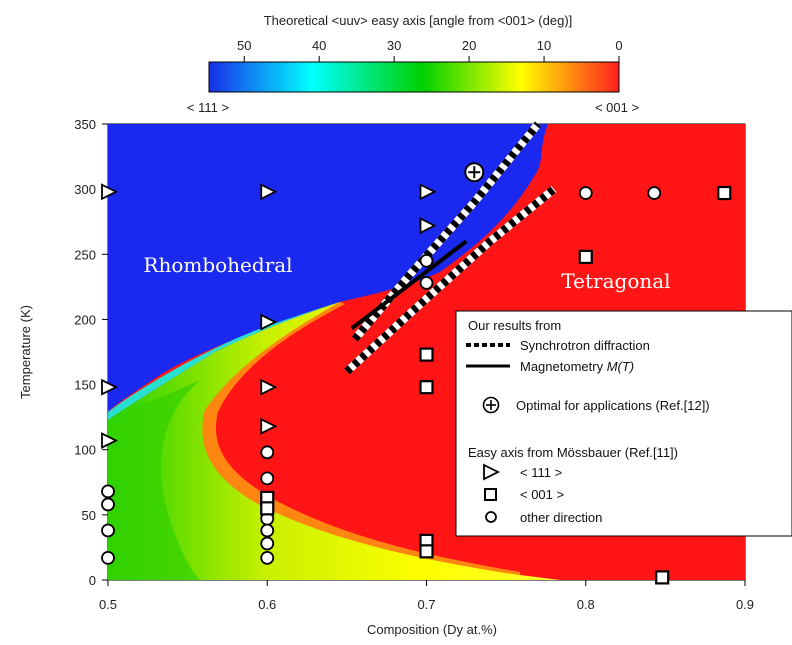 This screenshot has height=645, width=792. I want to click on x-axis-title: Composition (Dy at.%), so click(432, 629).